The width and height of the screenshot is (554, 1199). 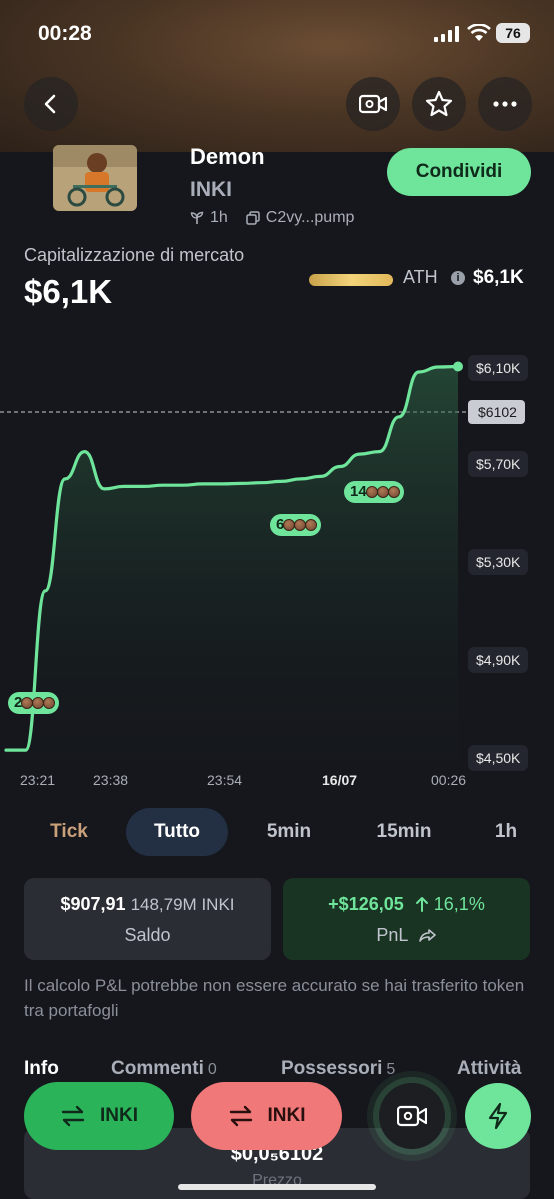 I want to click on timeframe-tabs: Tick Tutto 5min 15min 1h, so click(x=277, y=832).